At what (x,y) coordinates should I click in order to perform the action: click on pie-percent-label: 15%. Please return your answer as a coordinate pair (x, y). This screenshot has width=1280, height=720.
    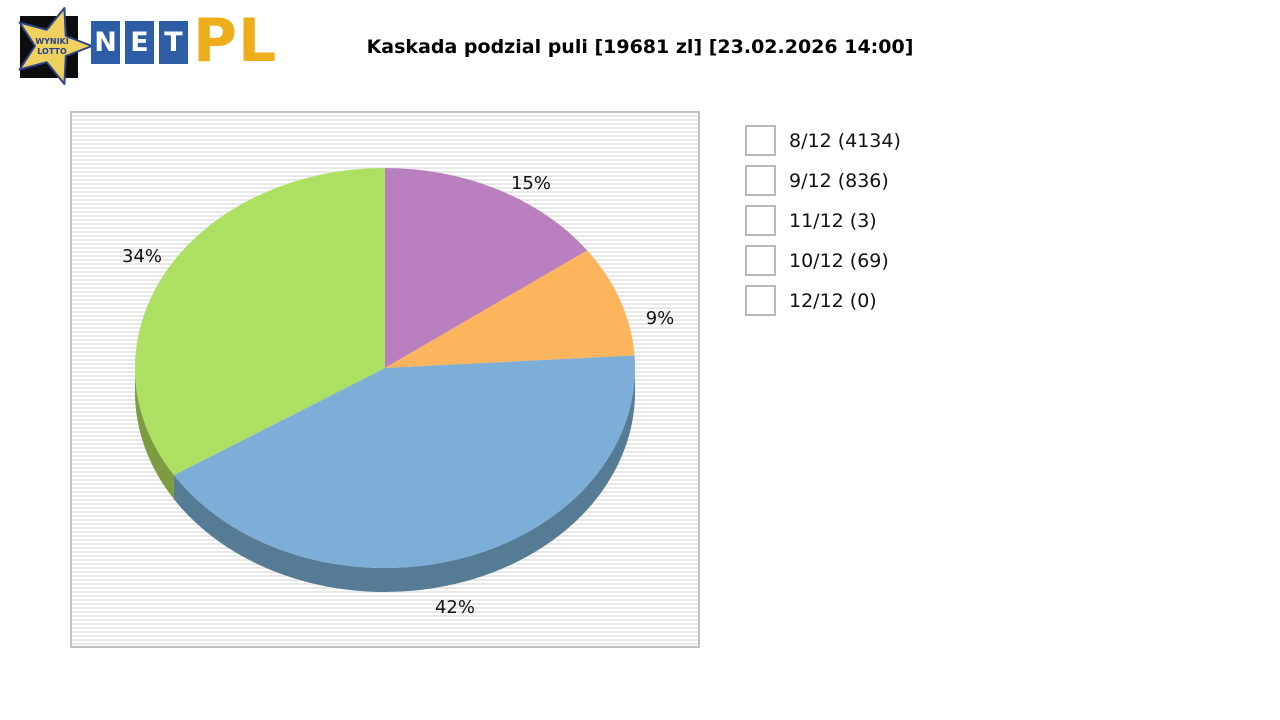
    Looking at the image, I should click on (531, 183).